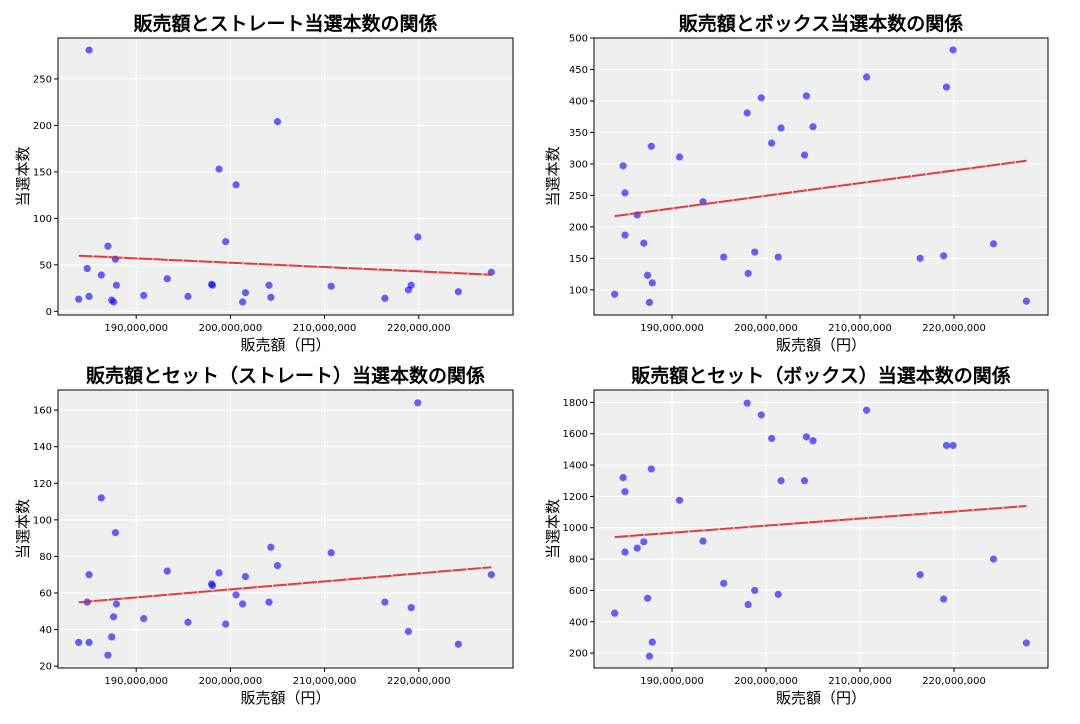  I want to click on y-tick-label: 1000, so click(575, 528).